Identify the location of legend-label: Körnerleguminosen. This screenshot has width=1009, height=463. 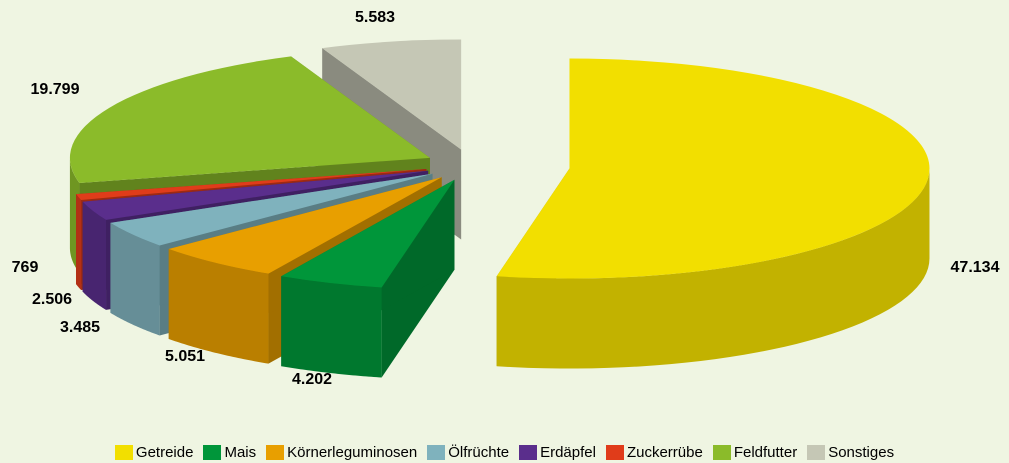
(352, 452).